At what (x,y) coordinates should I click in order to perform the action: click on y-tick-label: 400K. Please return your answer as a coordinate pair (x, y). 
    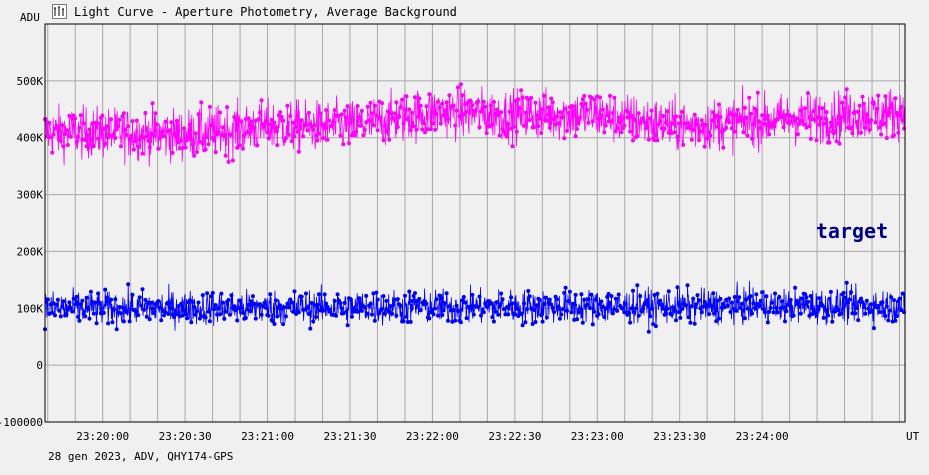
    Looking at the image, I should click on (30, 138).